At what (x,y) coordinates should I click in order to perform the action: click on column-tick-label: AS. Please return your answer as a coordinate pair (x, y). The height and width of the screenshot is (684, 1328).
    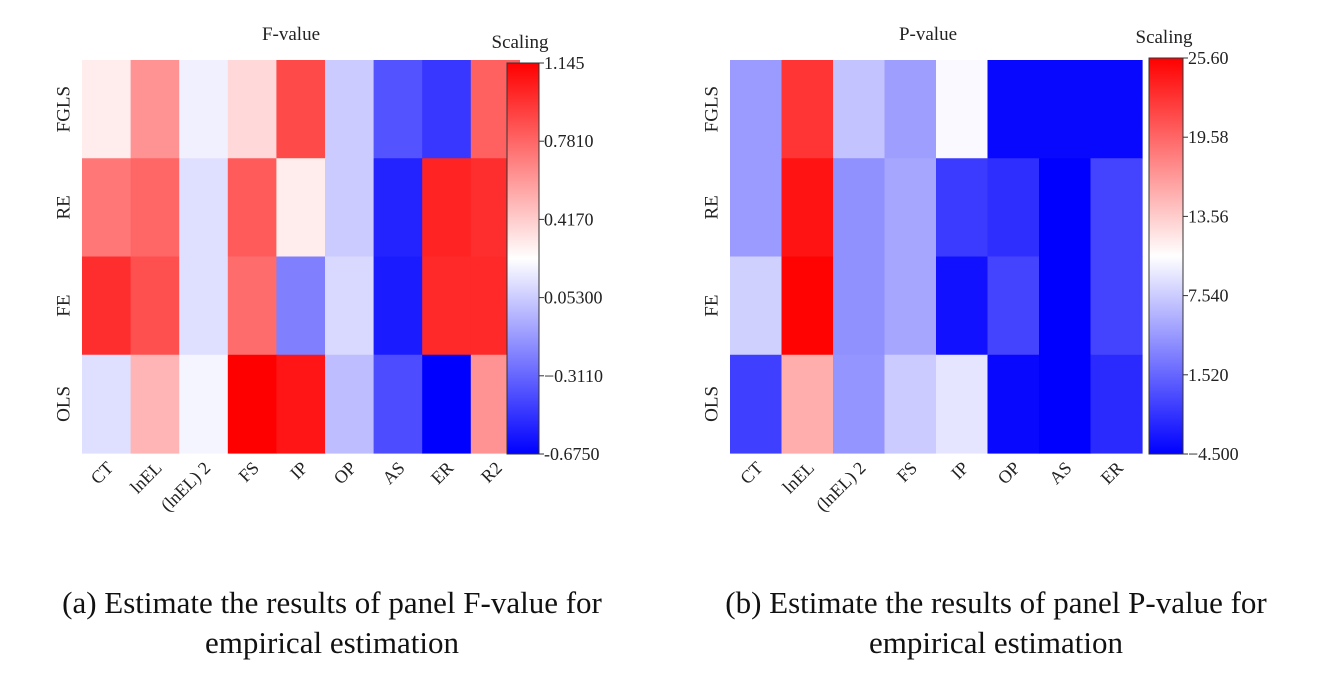
    Looking at the image, I should click on (1060, 473).